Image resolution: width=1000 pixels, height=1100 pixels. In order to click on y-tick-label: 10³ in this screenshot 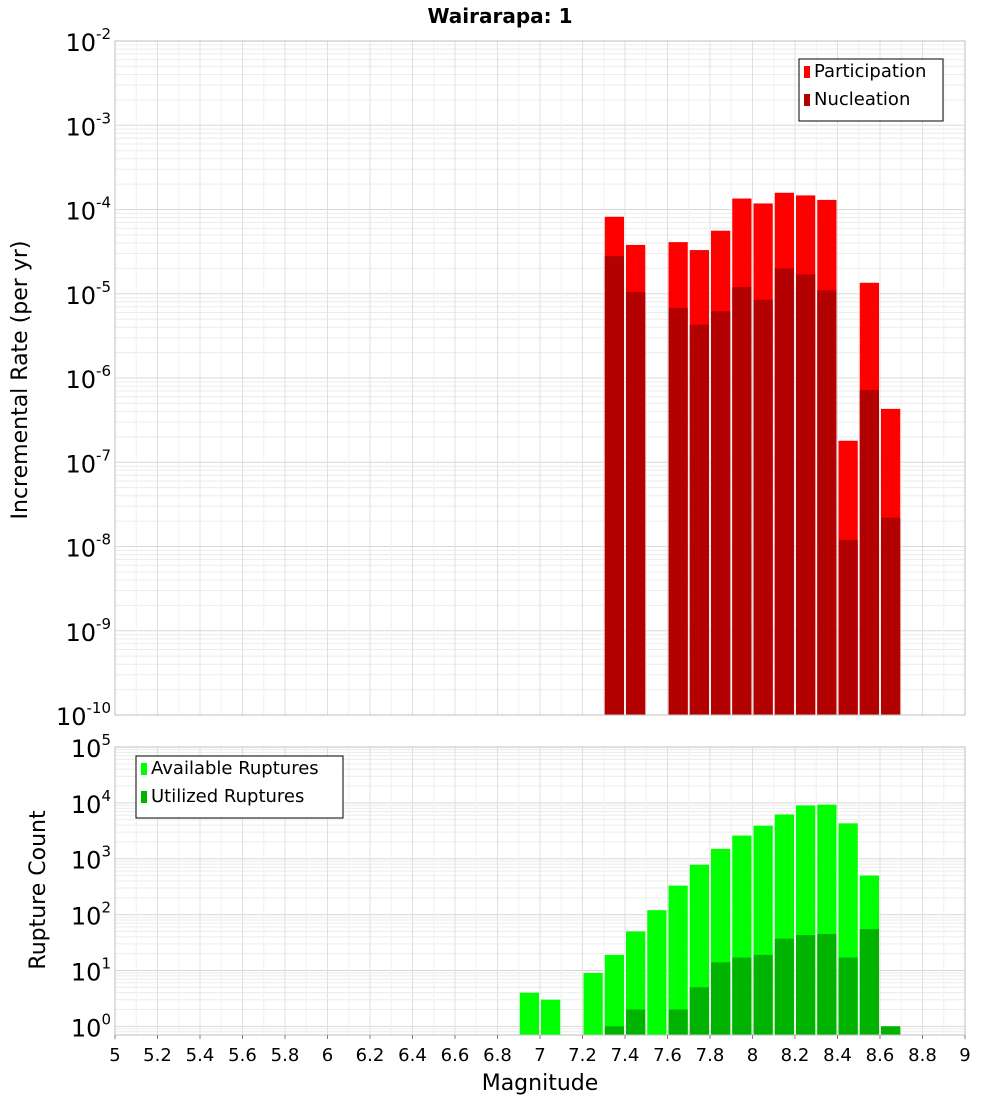, I will do `click(91, 859)`.